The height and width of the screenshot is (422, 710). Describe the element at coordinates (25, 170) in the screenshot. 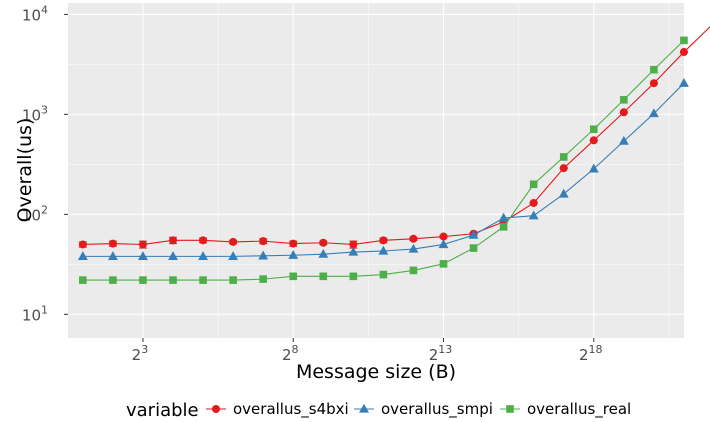

I see `y-axis-title: Overall(us)` at that location.